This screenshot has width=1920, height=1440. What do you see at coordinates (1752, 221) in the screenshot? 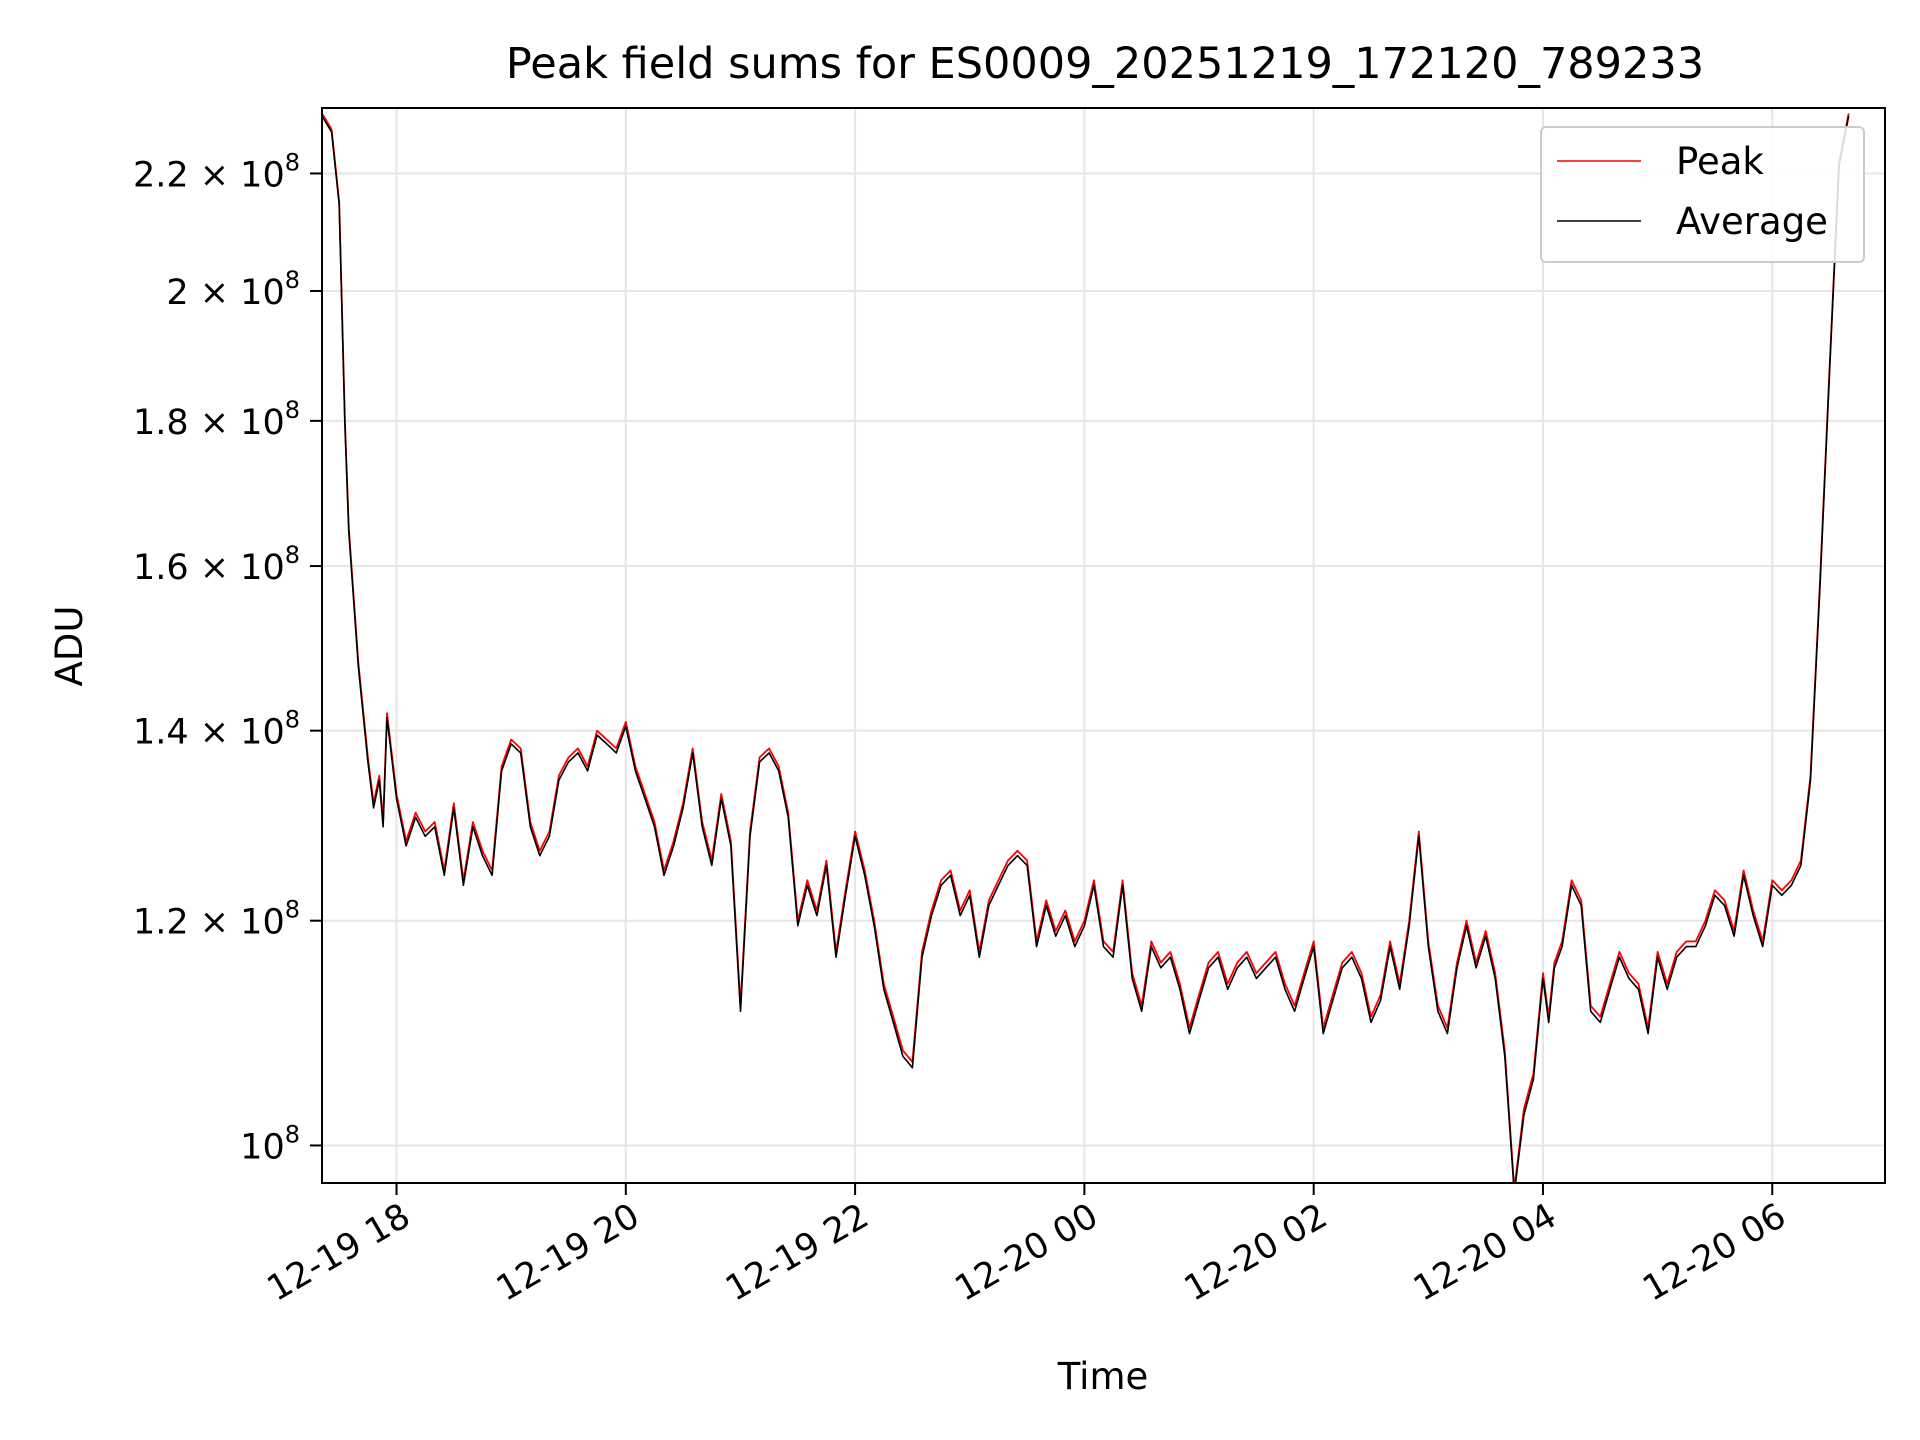
I see `legend-label-average: Average` at bounding box center [1752, 221].